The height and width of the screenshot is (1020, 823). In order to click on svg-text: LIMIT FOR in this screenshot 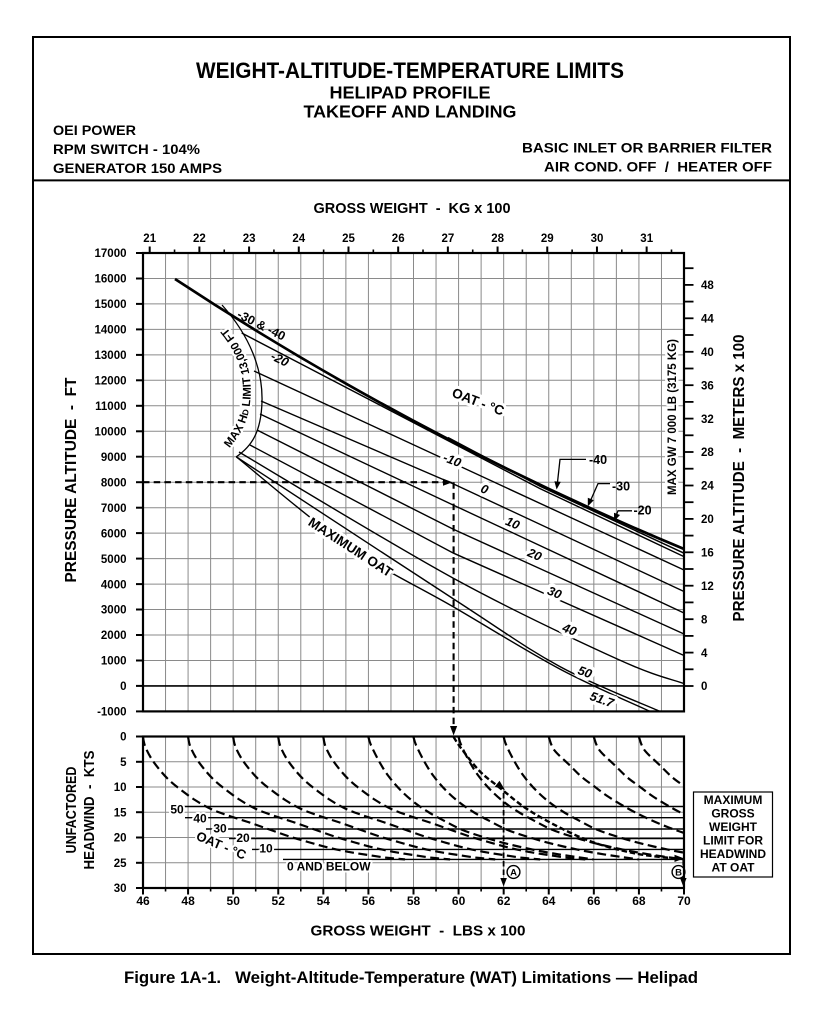, I will do `click(733, 841)`.